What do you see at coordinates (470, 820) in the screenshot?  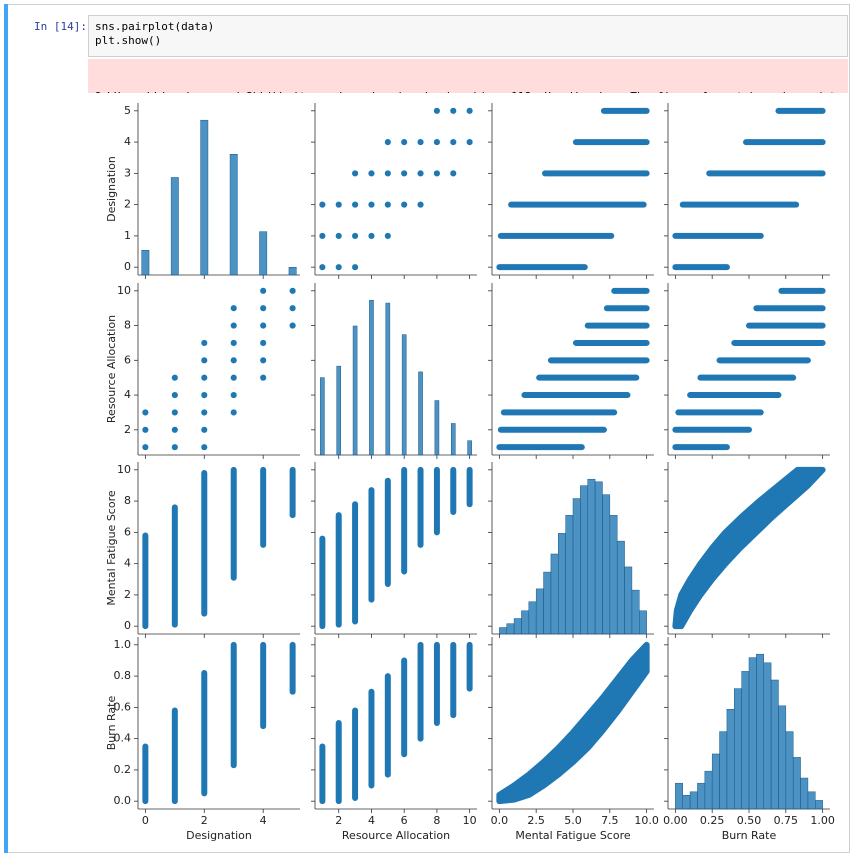 I see `x-tick-label: 10` at bounding box center [470, 820].